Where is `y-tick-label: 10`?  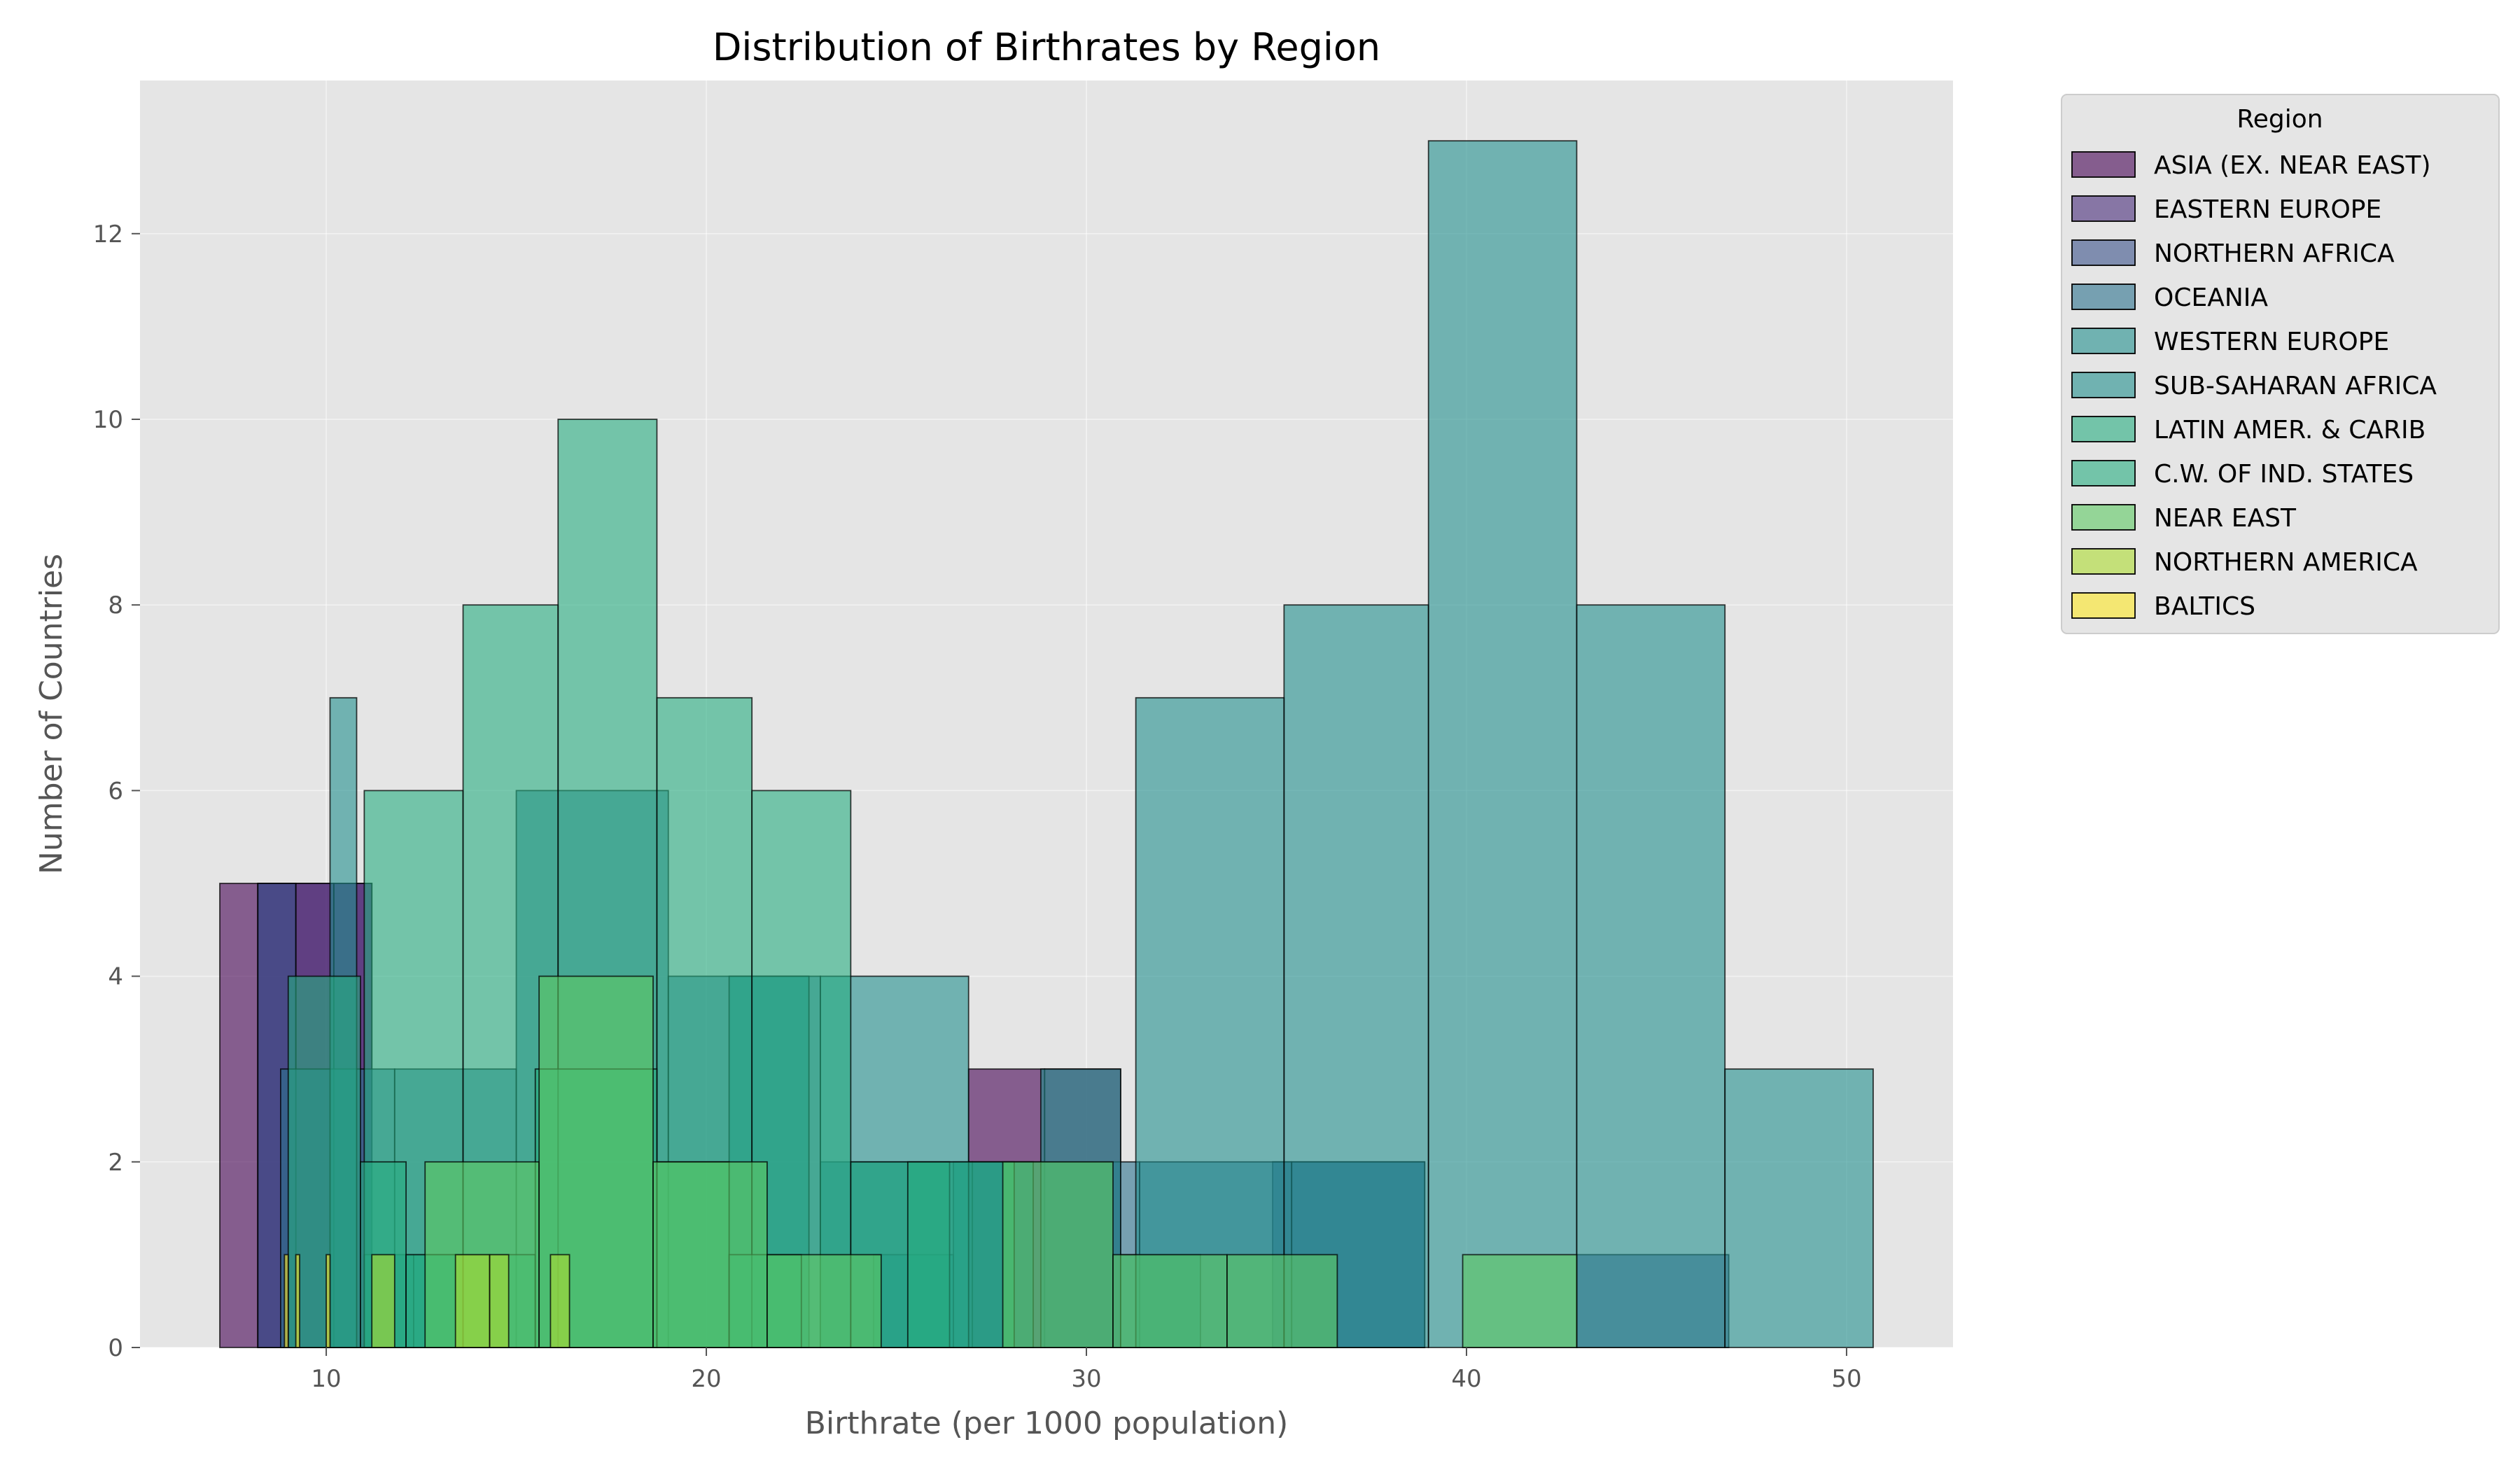 y-tick-label: 10 is located at coordinates (108, 420).